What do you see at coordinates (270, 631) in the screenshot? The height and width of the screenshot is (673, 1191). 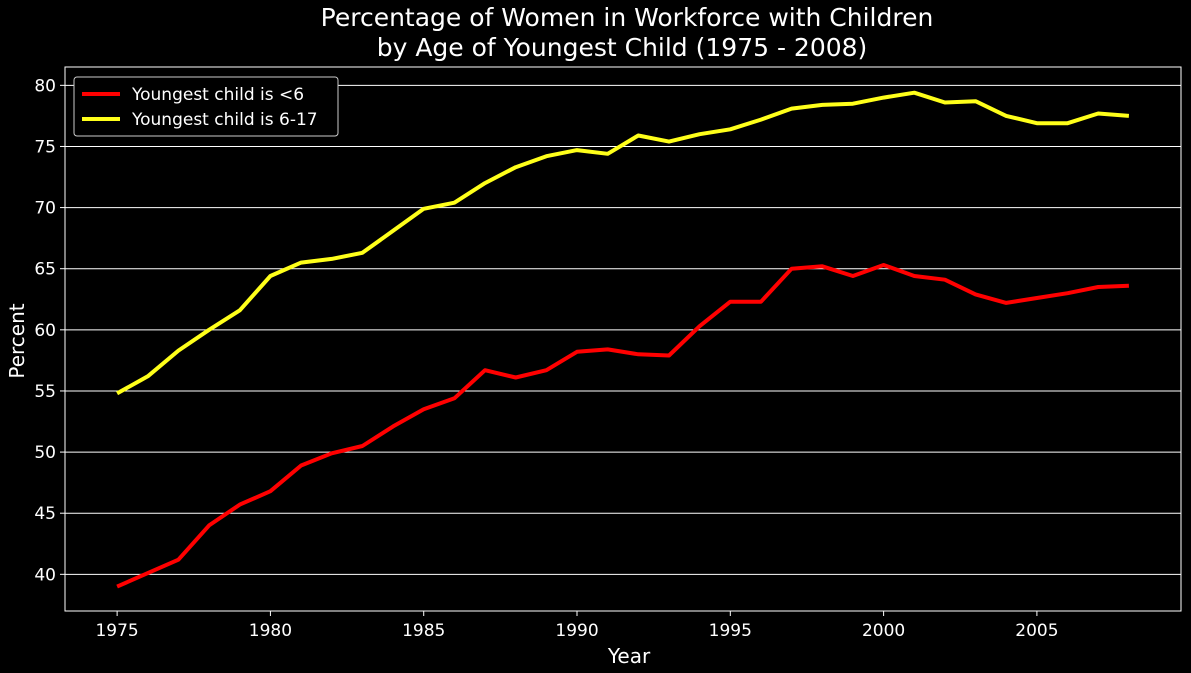 I see `x-tick-label: 1980` at bounding box center [270, 631].